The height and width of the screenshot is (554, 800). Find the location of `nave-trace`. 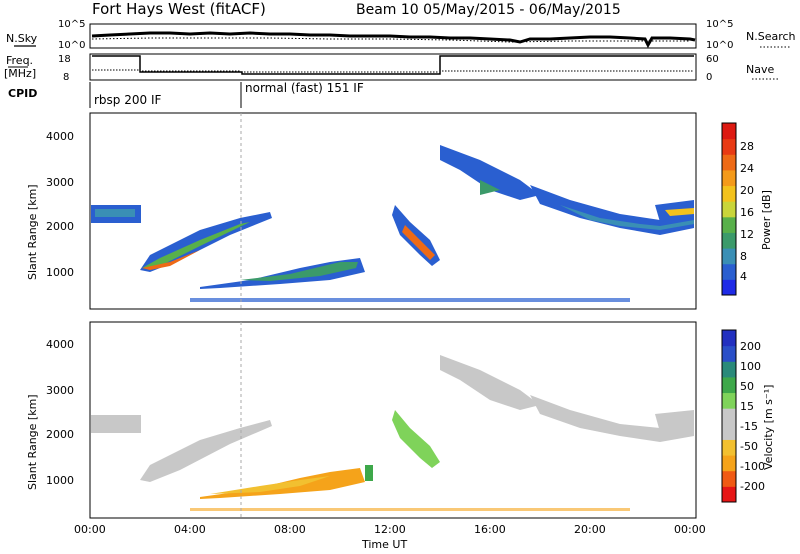

nave-trace is located at coordinates (393, 71).